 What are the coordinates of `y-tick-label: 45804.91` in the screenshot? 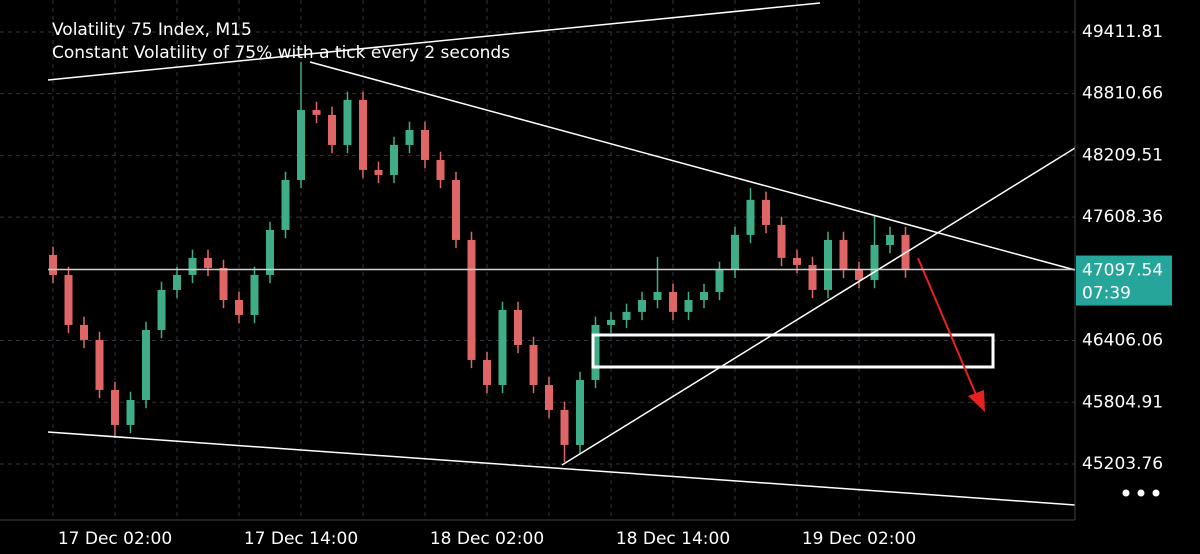 It's located at (1122, 402).